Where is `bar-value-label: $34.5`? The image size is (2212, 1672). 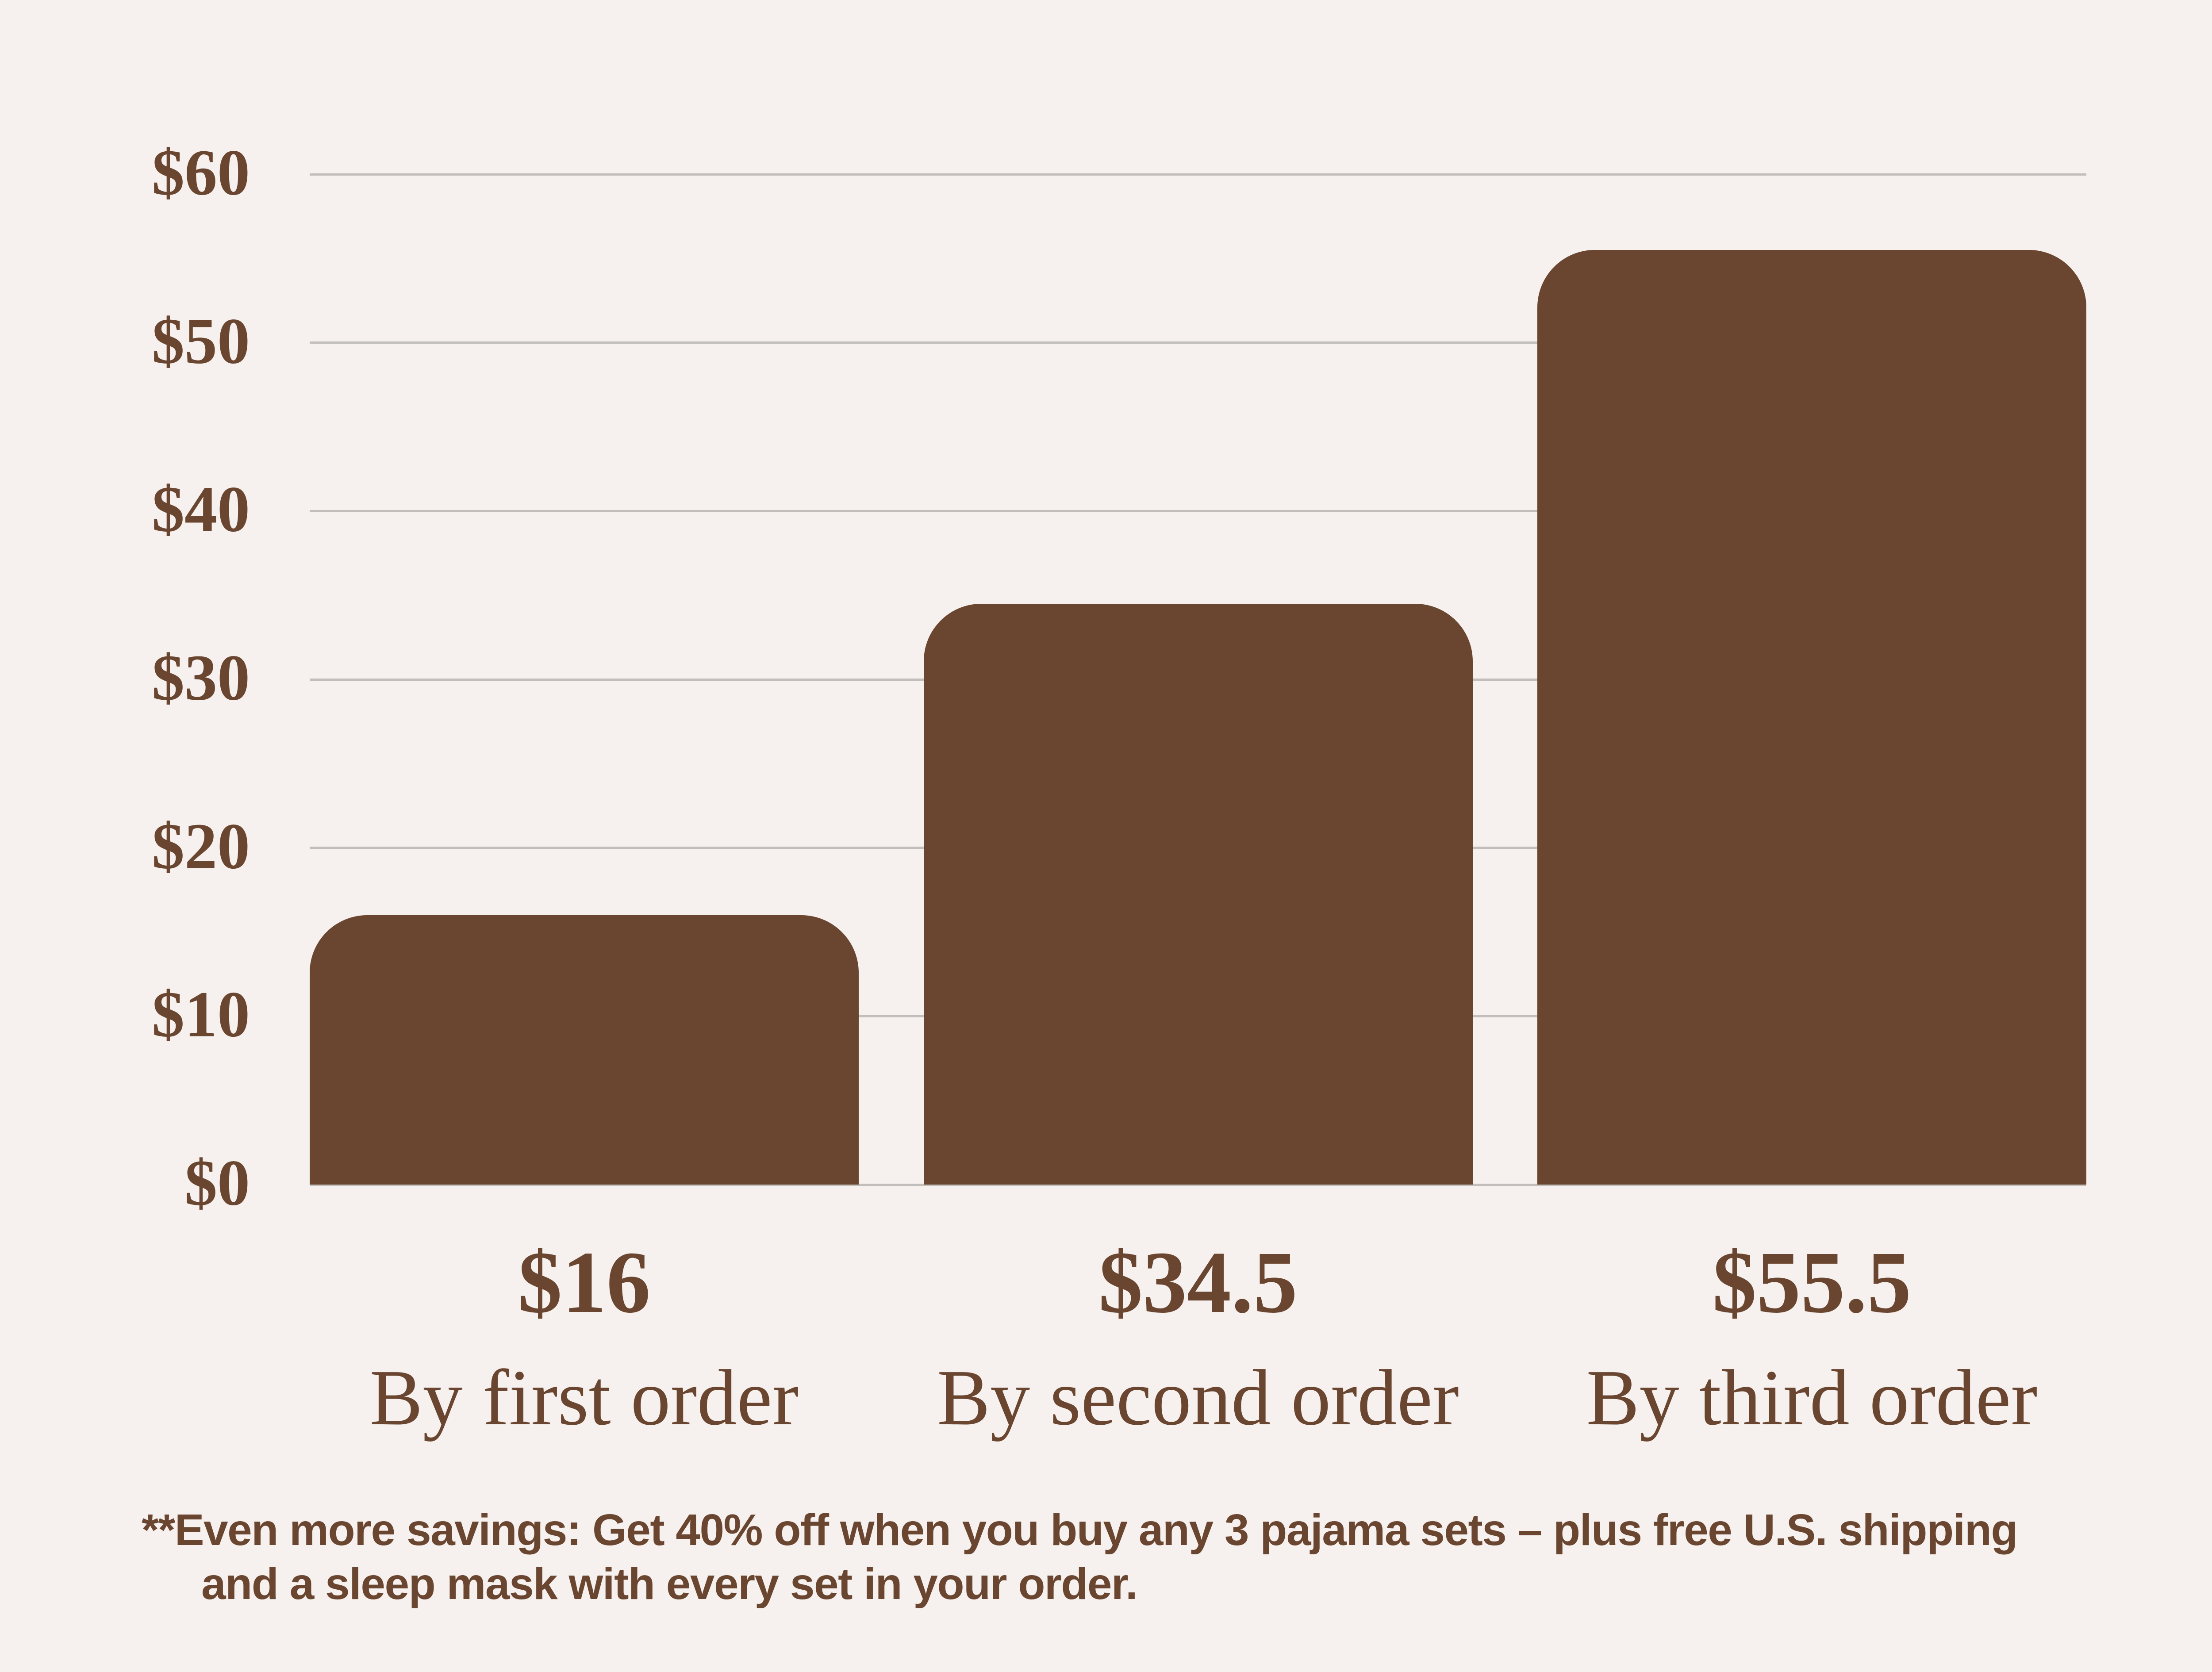
bar-value-label: $34.5 is located at coordinates (1198, 1282).